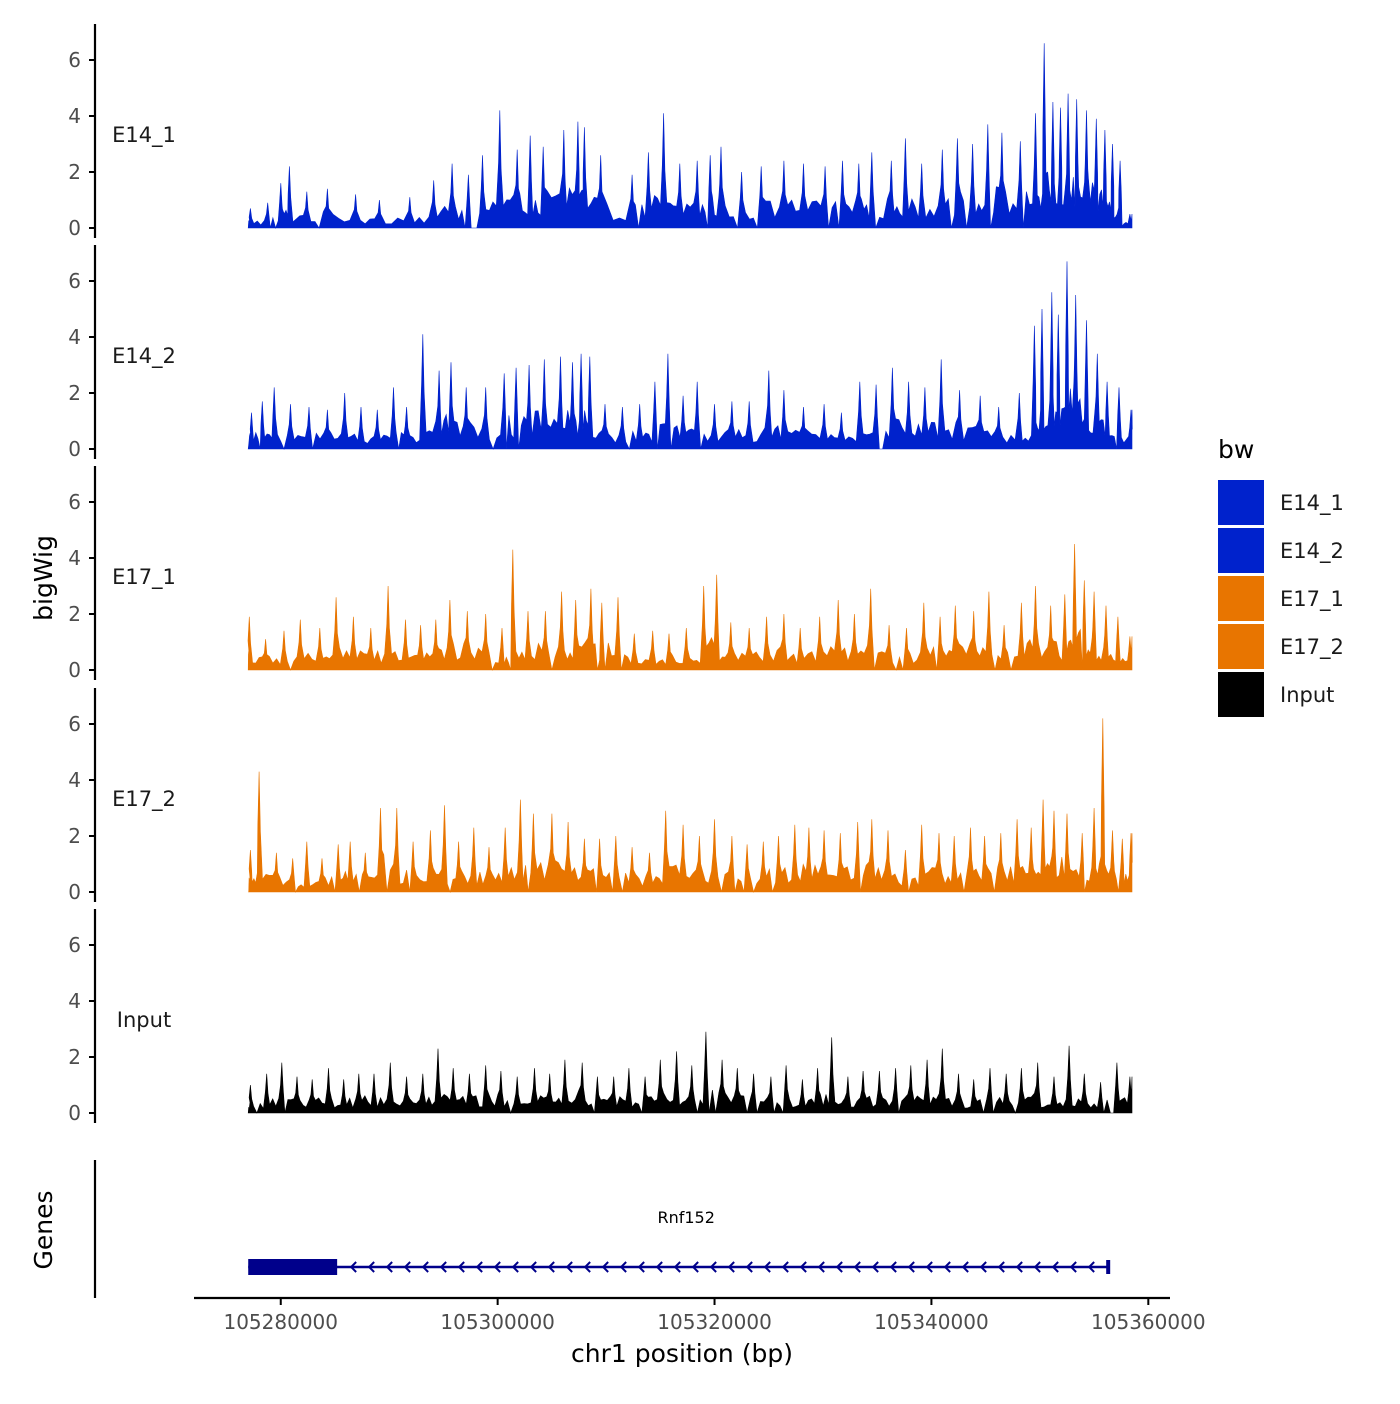  What do you see at coordinates (1312, 551) in the screenshot?
I see `legend-label: E14_2` at bounding box center [1312, 551].